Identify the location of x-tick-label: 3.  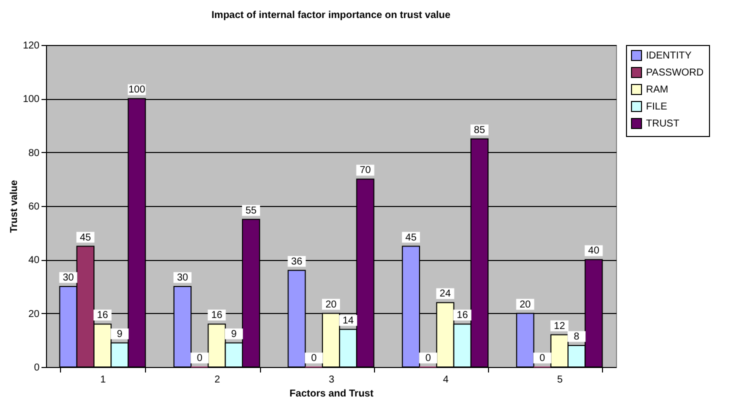
(331, 380).